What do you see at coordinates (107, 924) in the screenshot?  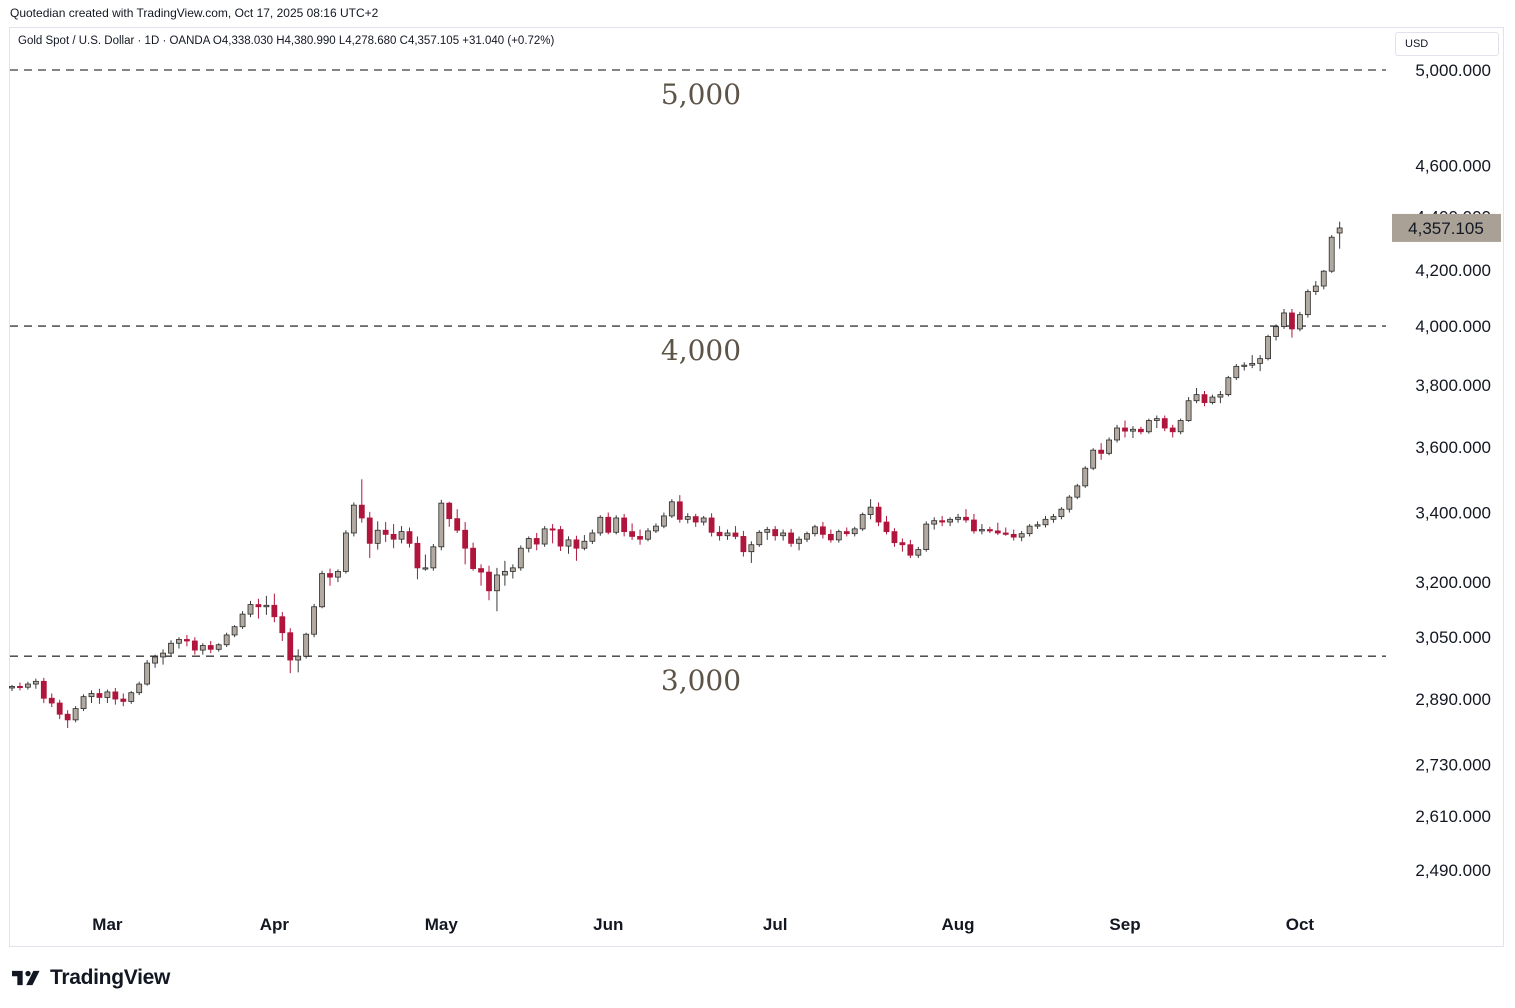 I see `time-tick-label: Mar` at bounding box center [107, 924].